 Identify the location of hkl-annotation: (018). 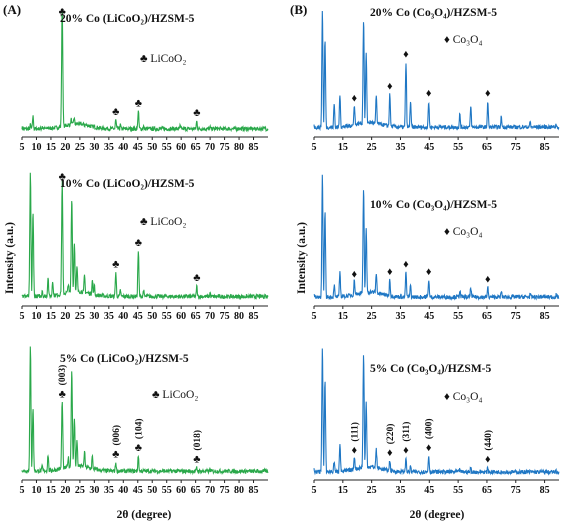
(197, 440).